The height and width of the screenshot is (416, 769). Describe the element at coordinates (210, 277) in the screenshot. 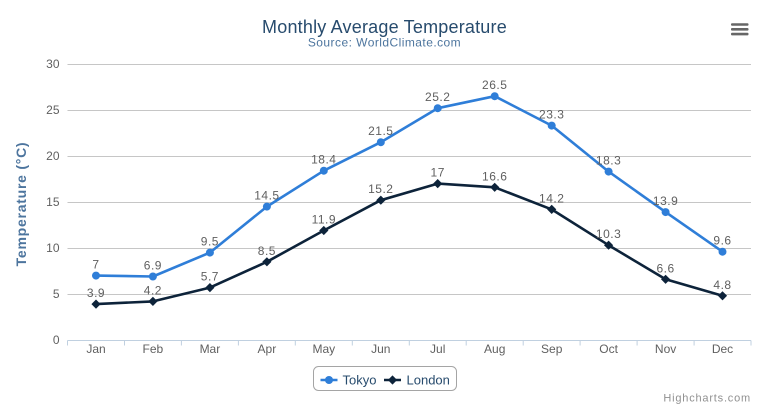

I see `svg-text: 5.7` at that location.